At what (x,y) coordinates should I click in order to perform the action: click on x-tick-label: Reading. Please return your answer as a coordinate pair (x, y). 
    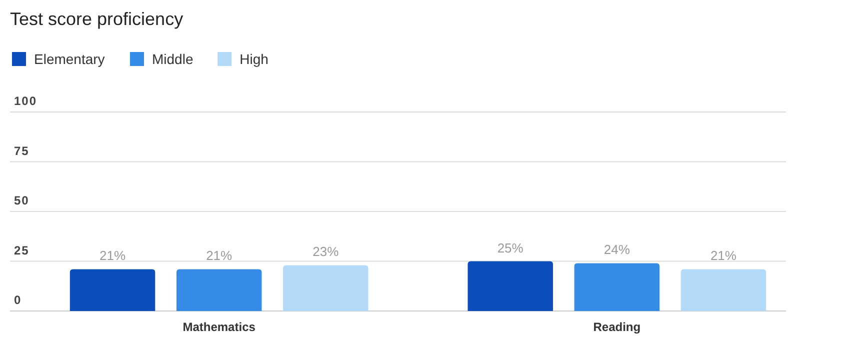
    Looking at the image, I should click on (617, 327).